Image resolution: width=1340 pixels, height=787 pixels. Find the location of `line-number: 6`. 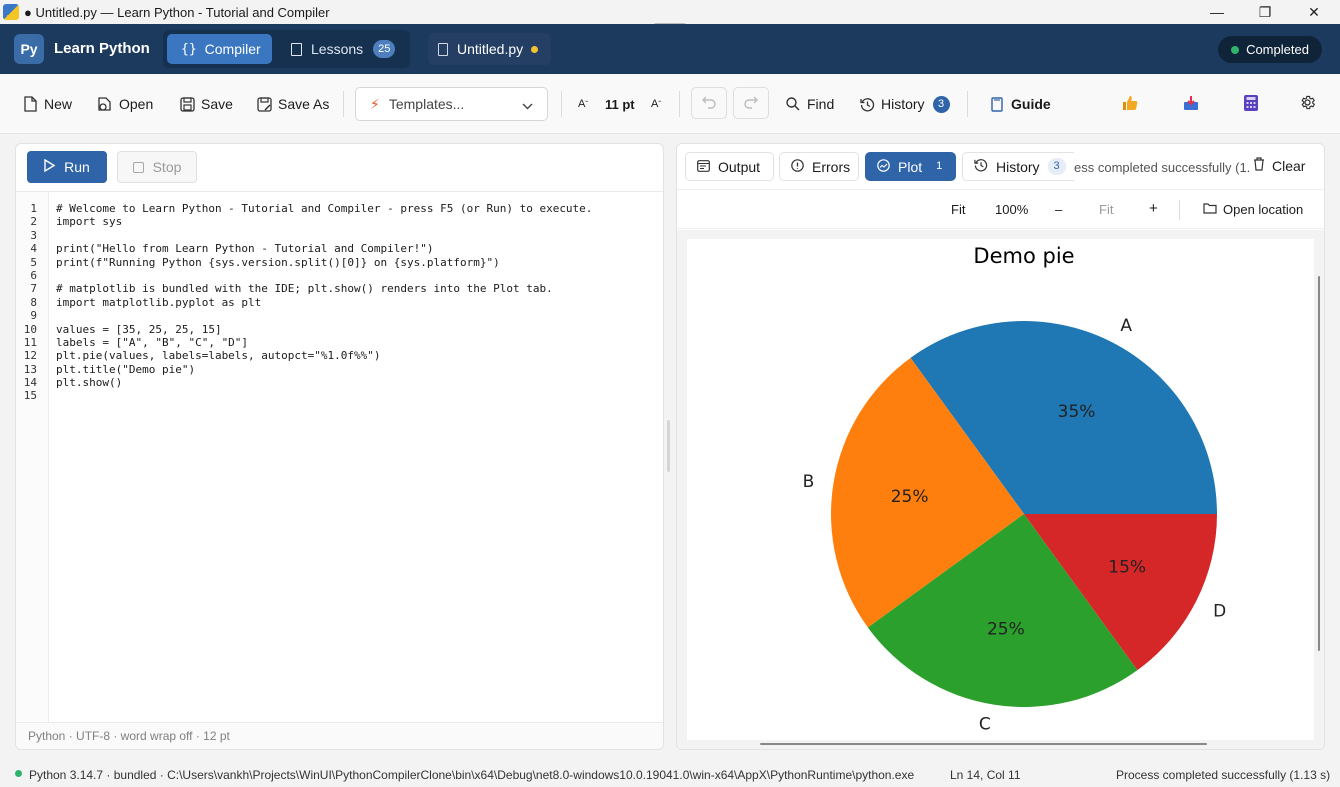

line-number: 6 is located at coordinates (33, 275).